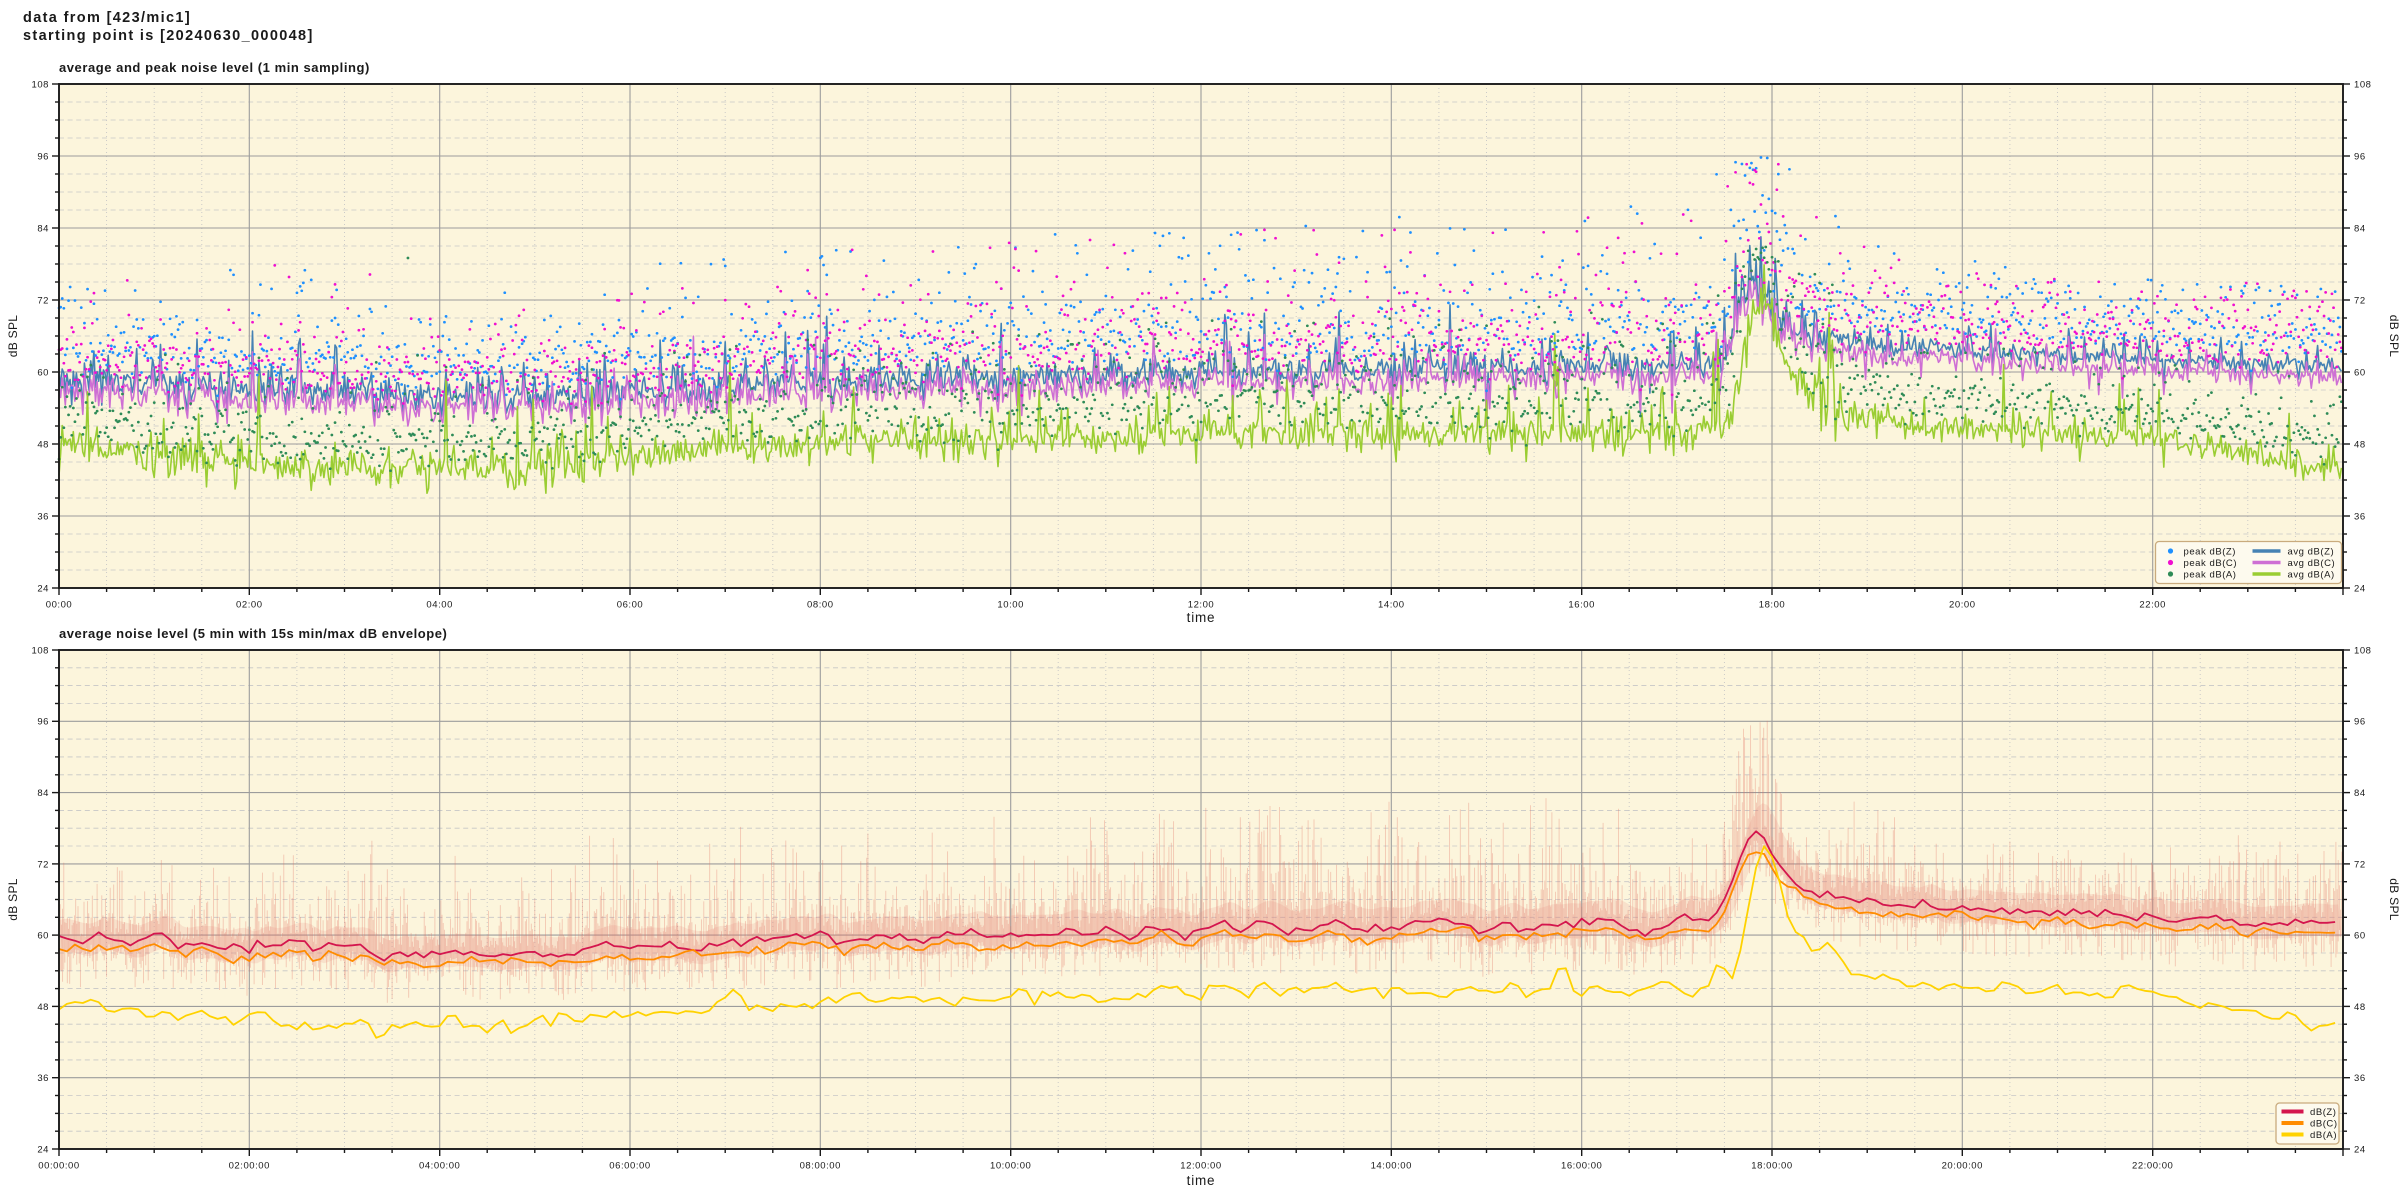 The image size is (2400, 1200). I want to click on svg-text: 10:00, so click(1010, 605).